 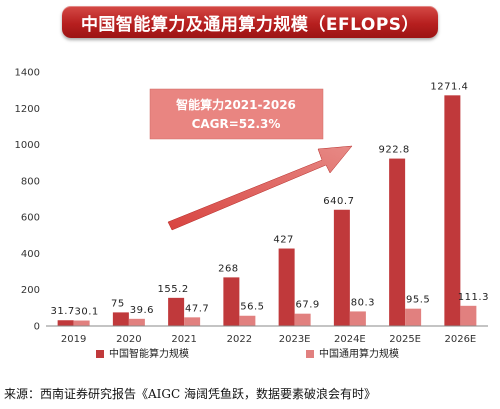 What do you see at coordinates (247, 353) in the screenshot?
I see `legend: 中国智能算力规模 中国通用算力规模` at bounding box center [247, 353].